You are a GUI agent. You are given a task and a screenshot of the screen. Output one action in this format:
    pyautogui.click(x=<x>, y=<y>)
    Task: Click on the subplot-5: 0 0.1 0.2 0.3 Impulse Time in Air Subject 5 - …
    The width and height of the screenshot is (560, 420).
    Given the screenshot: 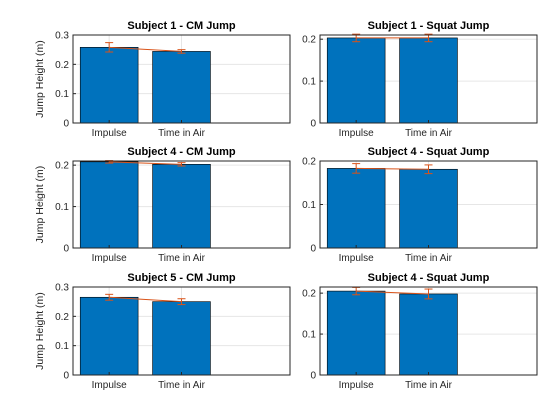 What is the action you would take?
    pyautogui.click(x=162, y=331)
    